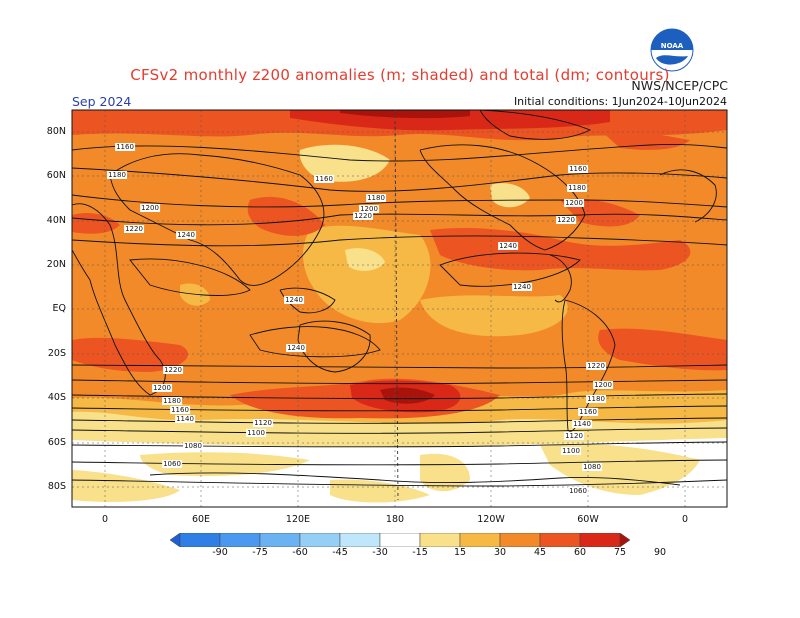 This screenshot has height=618, width=800. I want to click on lat-label: 60N, so click(56, 175).